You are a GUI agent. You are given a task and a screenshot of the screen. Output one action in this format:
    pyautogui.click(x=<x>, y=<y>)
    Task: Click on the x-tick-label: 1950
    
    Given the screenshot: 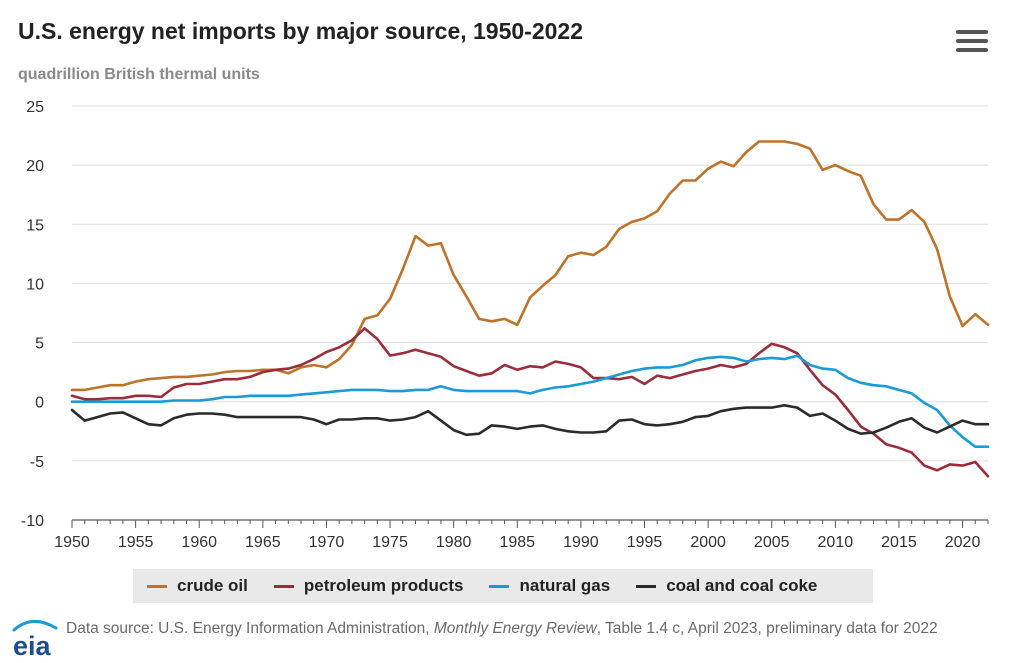 What is the action you would take?
    pyautogui.click(x=72, y=542)
    